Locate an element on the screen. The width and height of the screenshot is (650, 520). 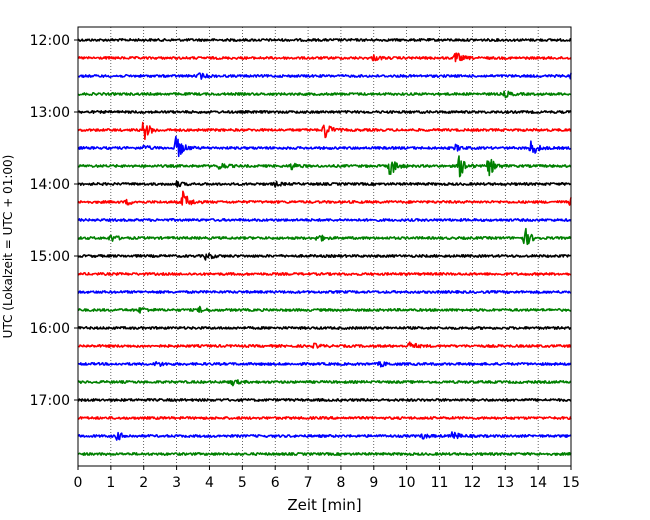
x-tick-label: 10 is located at coordinates (407, 483).